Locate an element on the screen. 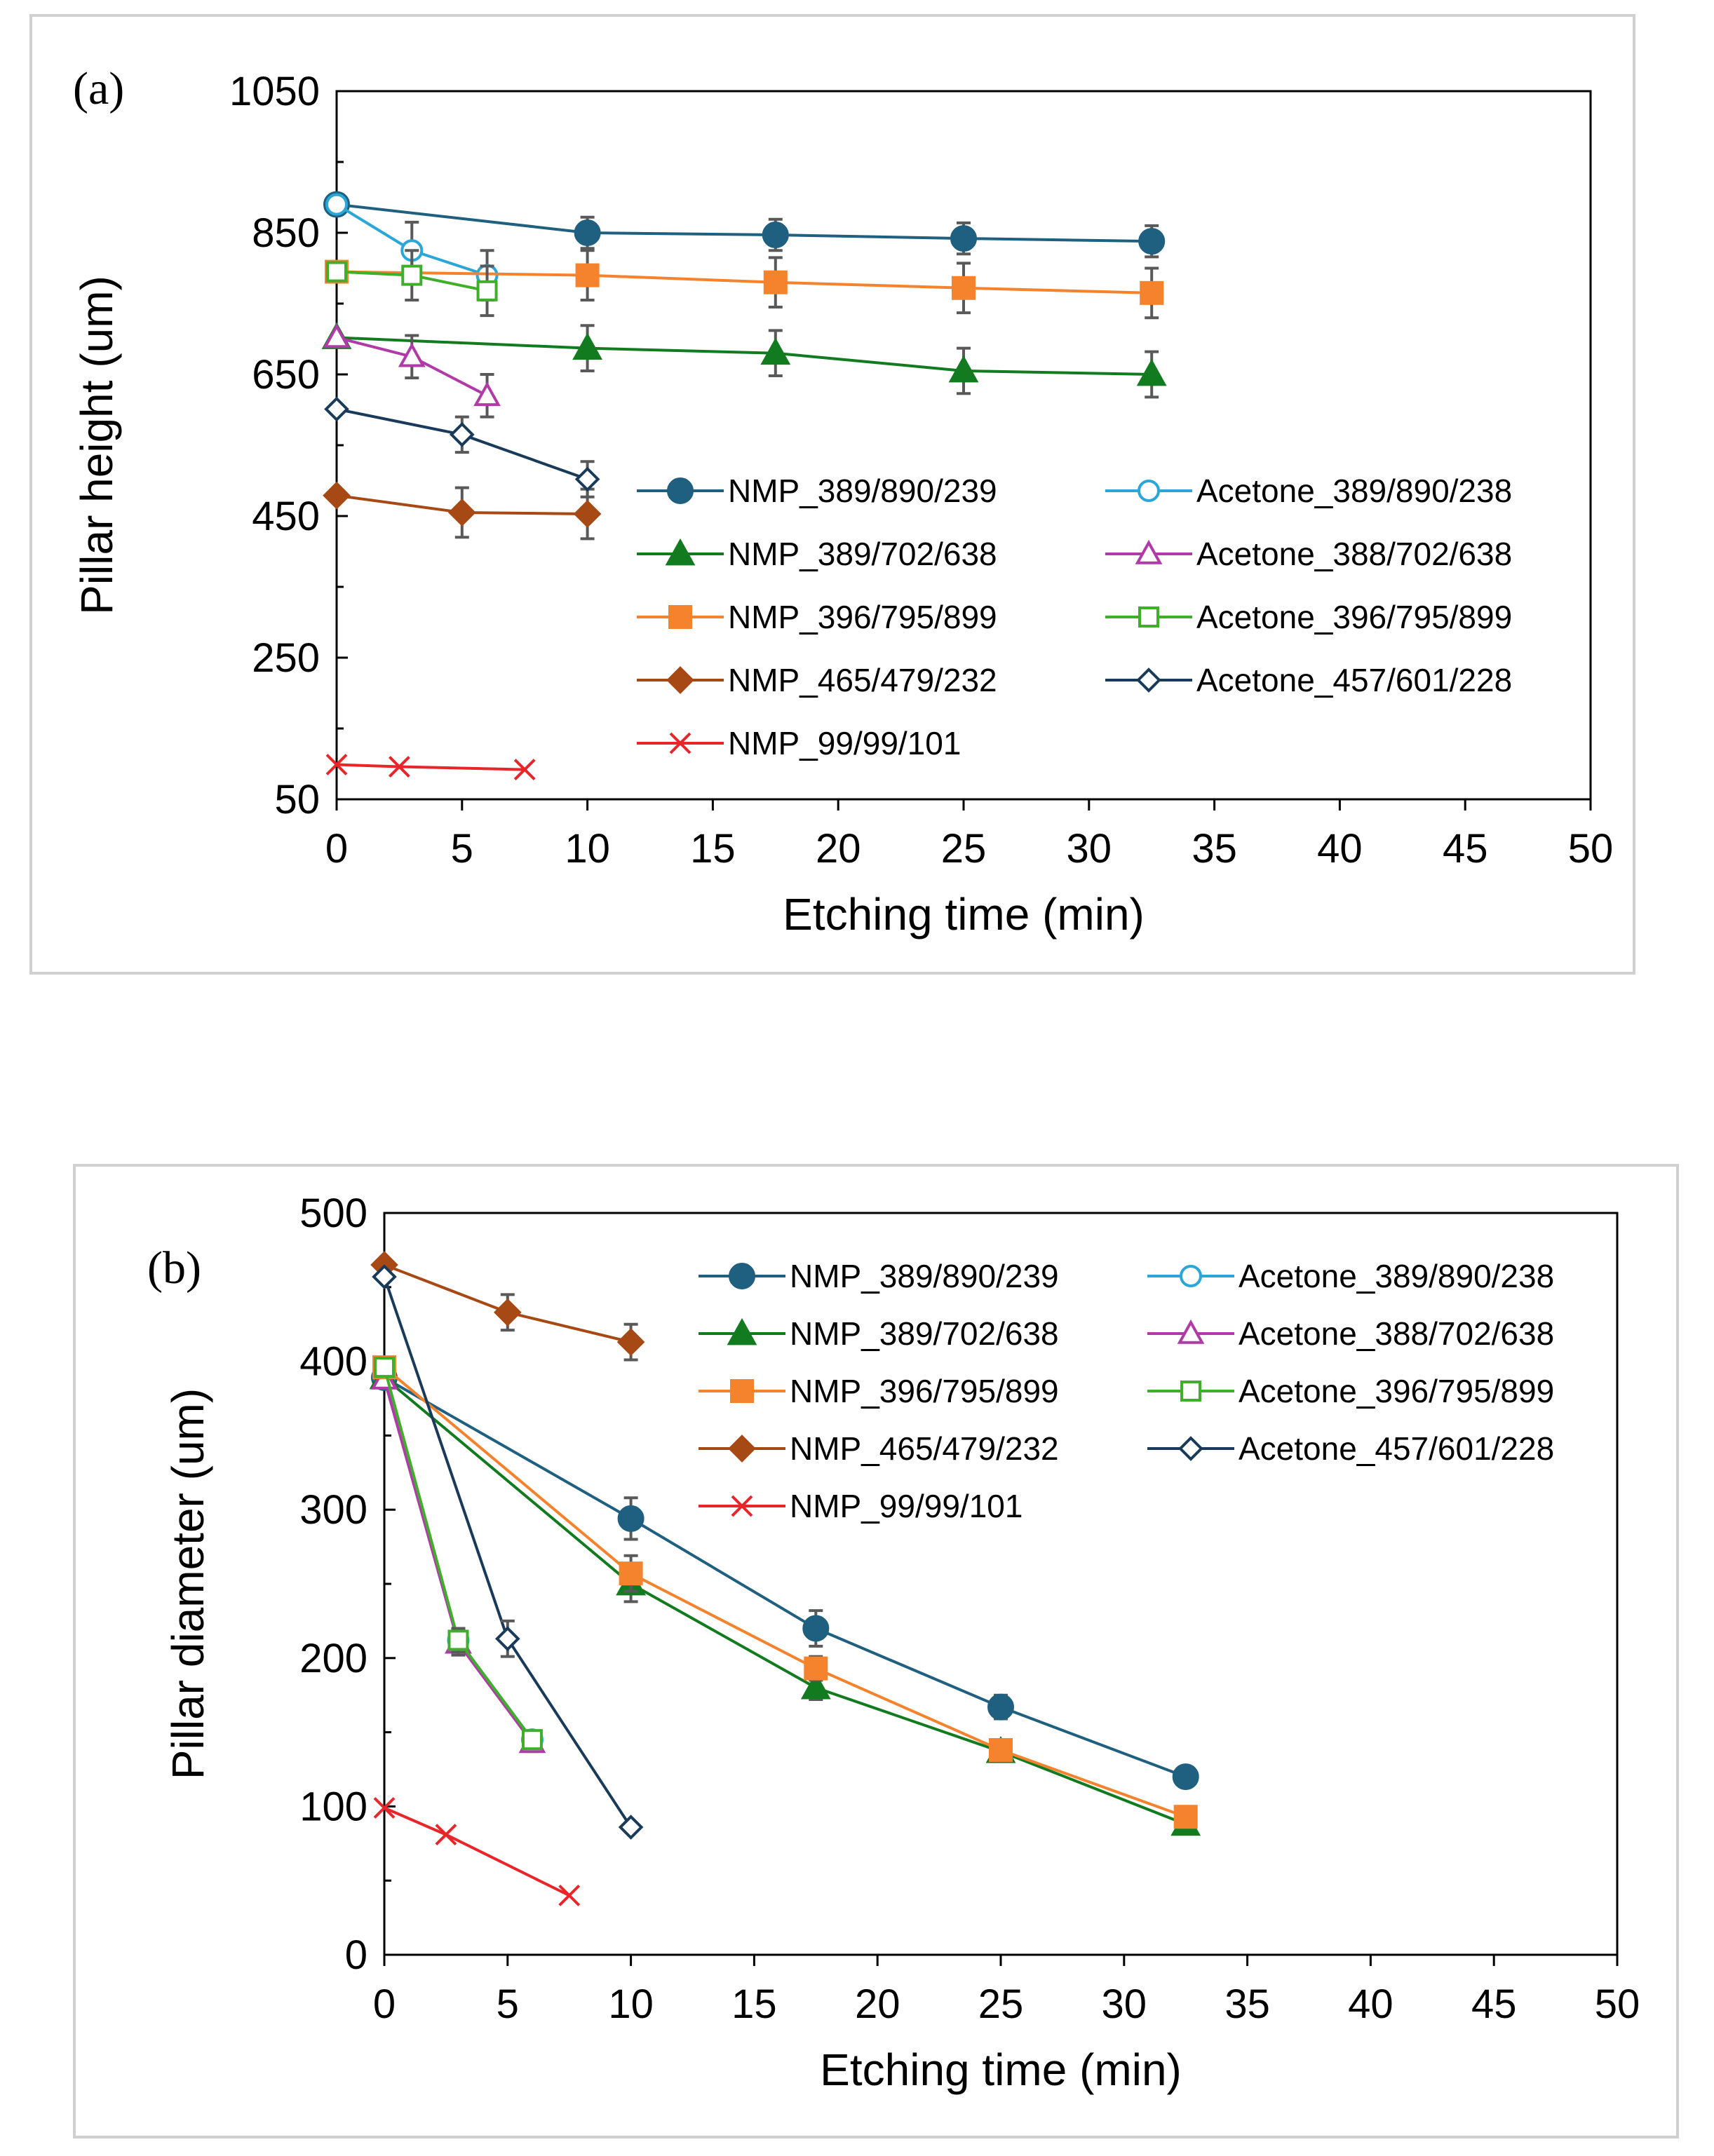 The height and width of the screenshot is (2156, 1714). a-legend-entry-nmp-465-479-232: NMP_465/479/232 is located at coordinates (817, 680).